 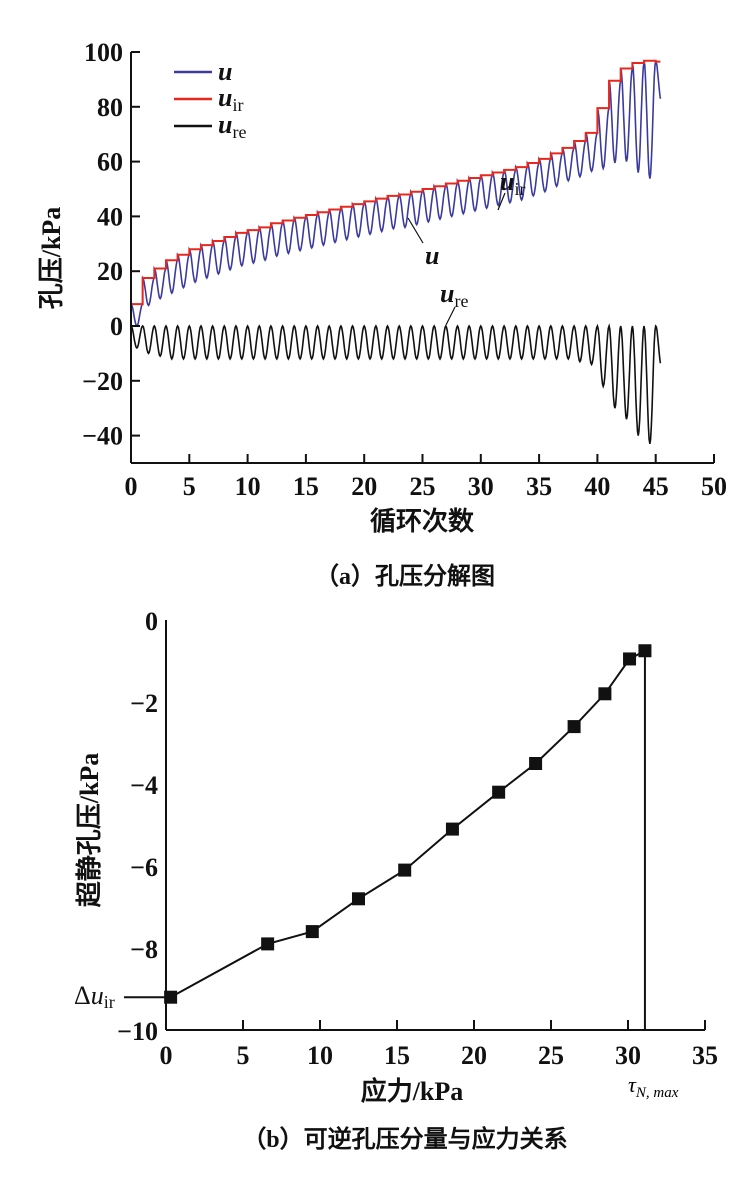 I want to click on y-tick-label: −10, so click(x=137, y=1031).